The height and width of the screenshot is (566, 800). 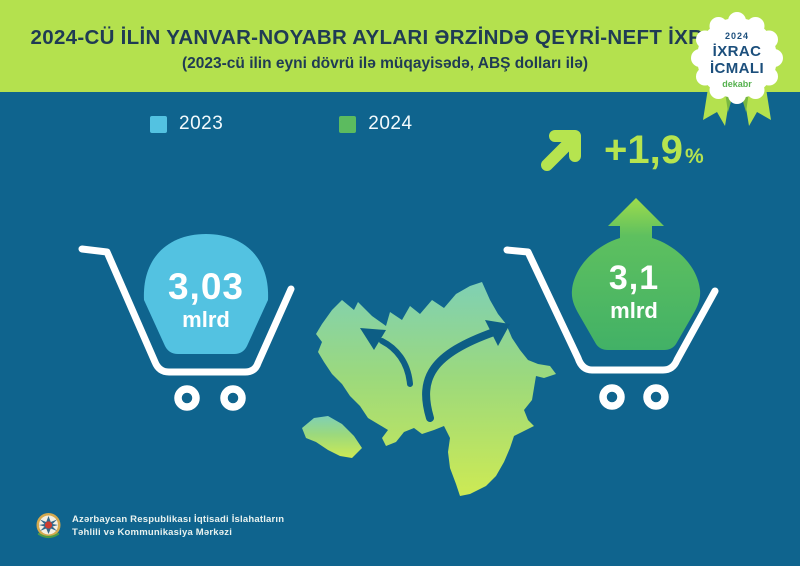 I want to click on azerbaijan-map, so click(x=429, y=388).